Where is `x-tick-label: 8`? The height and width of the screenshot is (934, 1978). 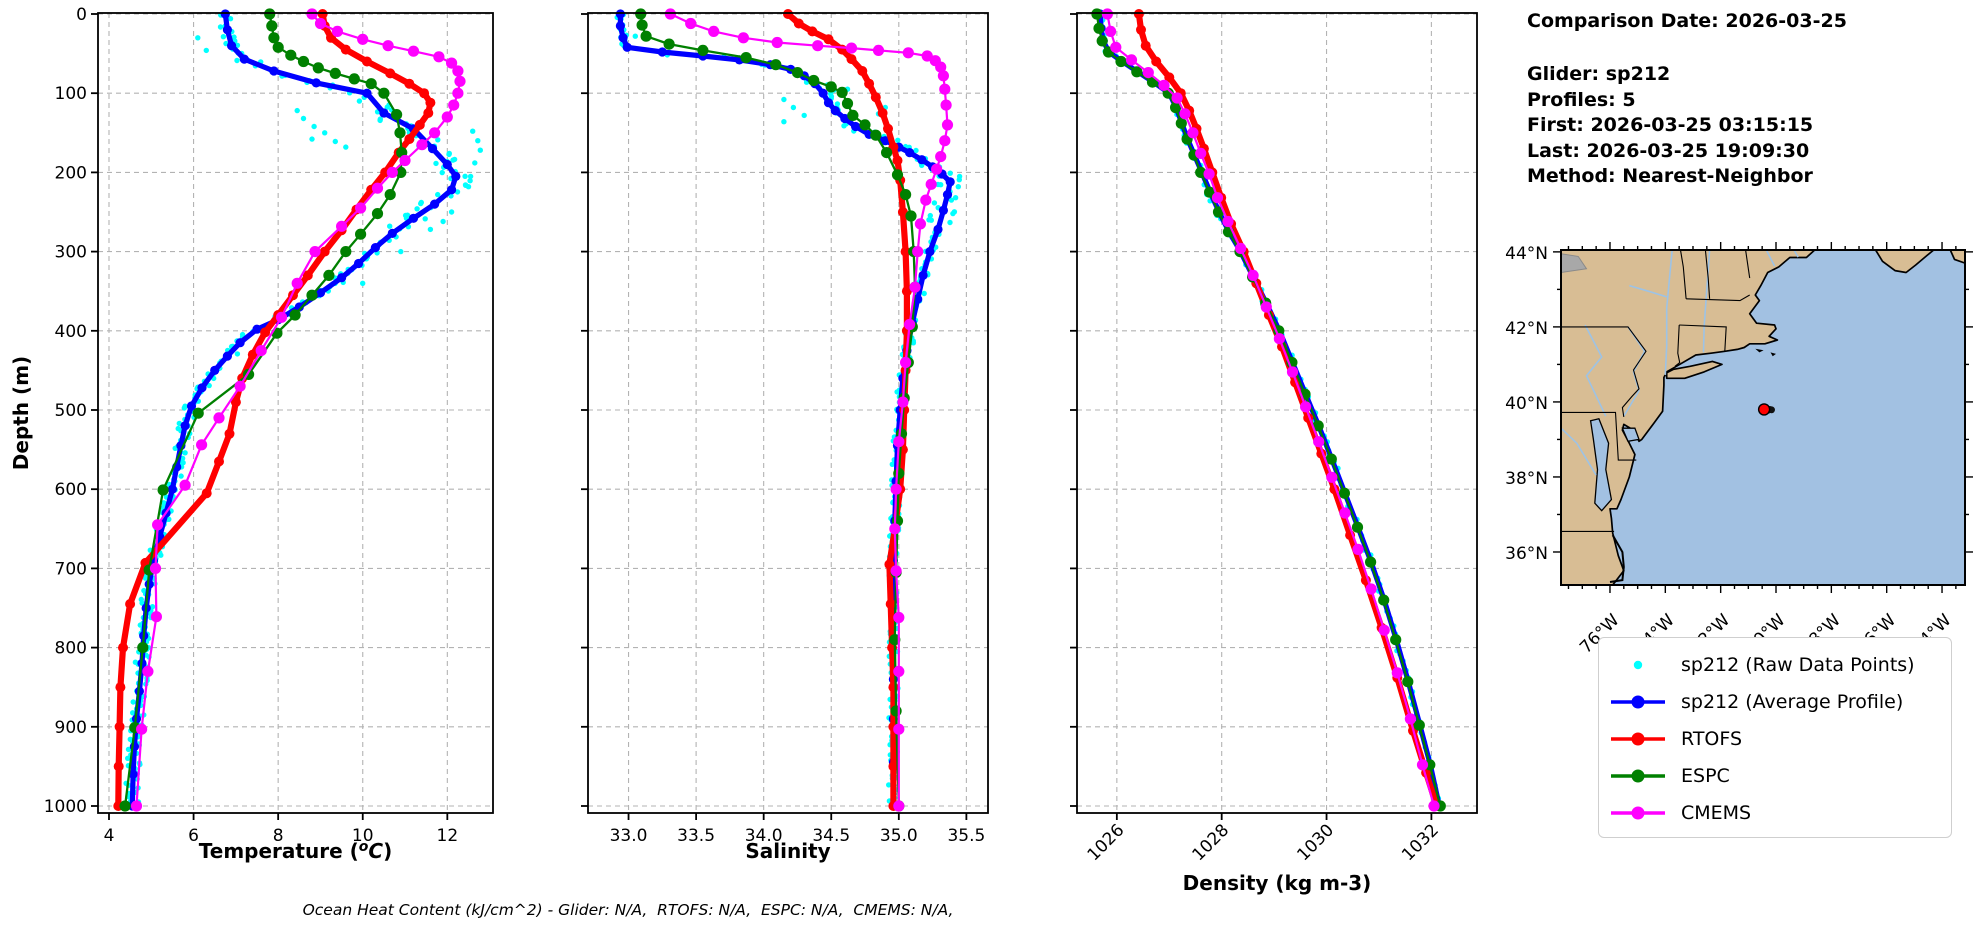 x-tick-label: 8 is located at coordinates (278, 836).